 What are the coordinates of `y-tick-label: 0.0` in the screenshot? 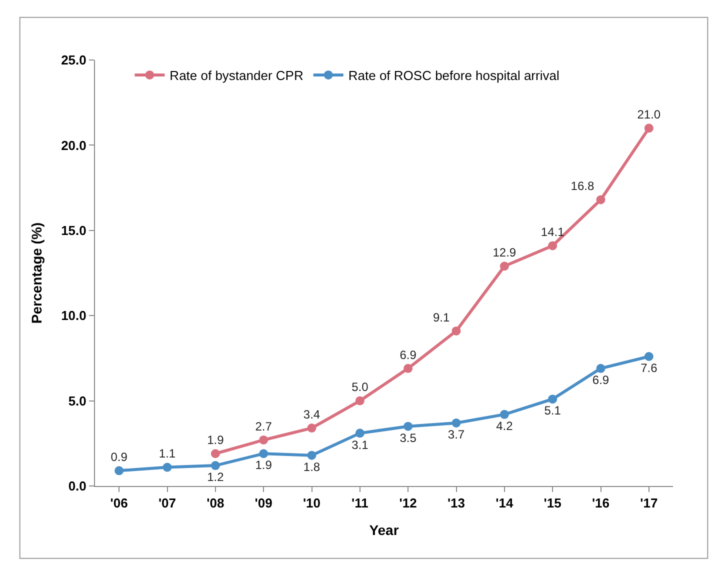 It's located at (77, 486).